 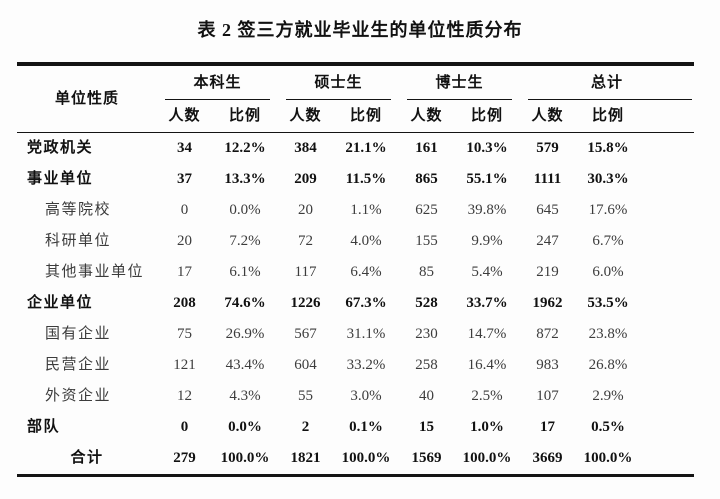 What do you see at coordinates (487, 396) in the screenshot?
I see `cell: 2.5%` at bounding box center [487, 396].